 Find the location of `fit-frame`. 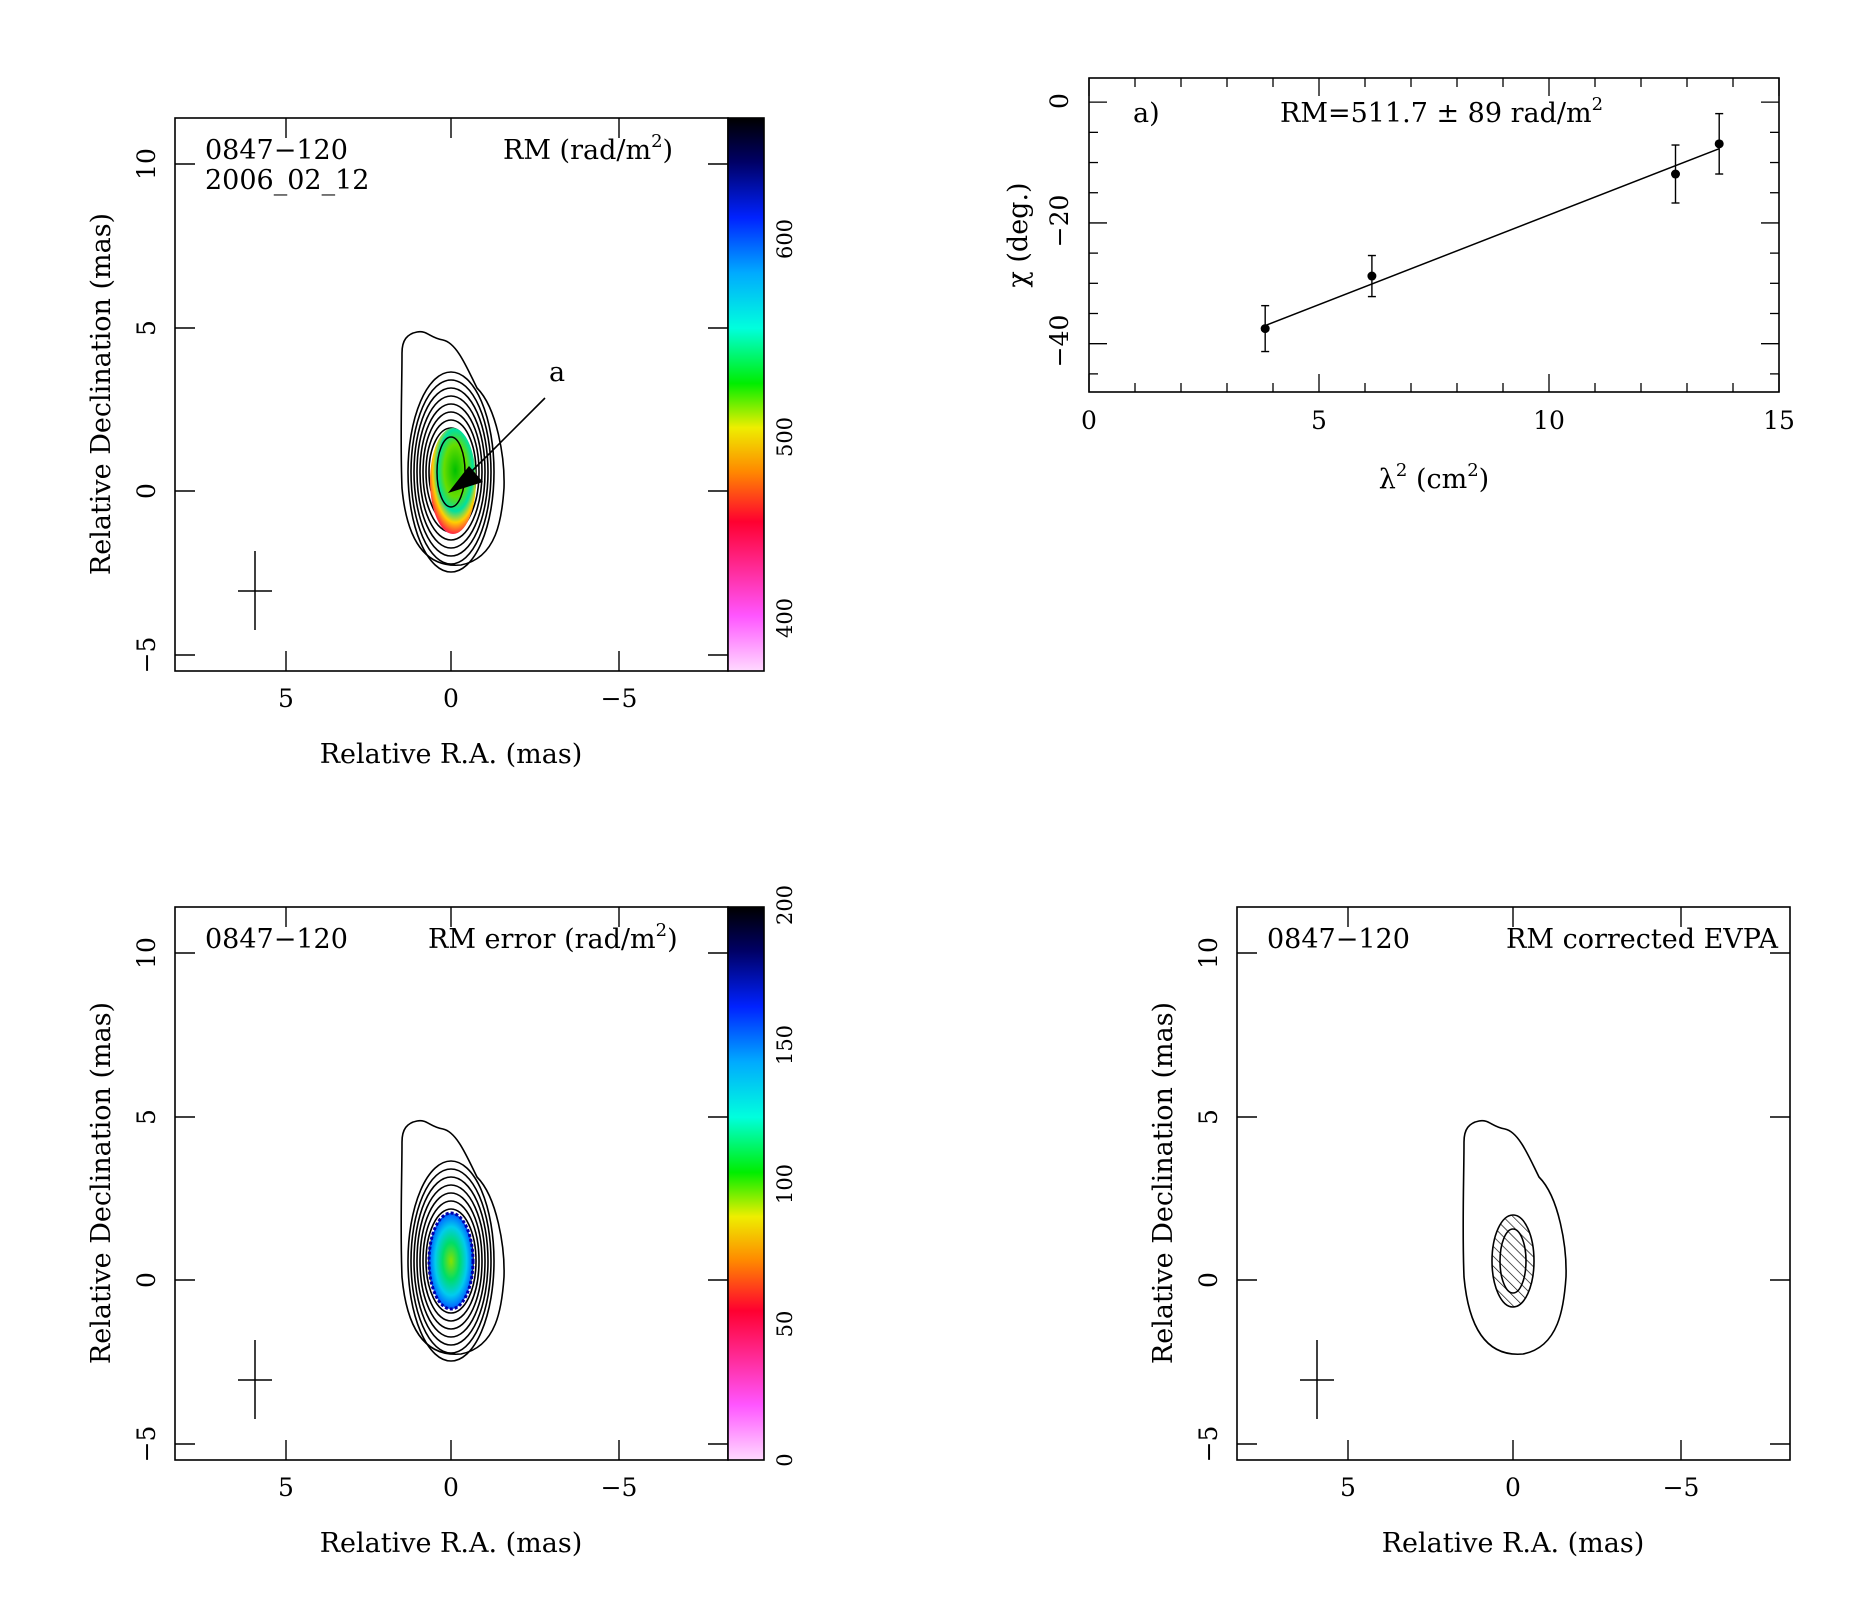

fit-frame is located at coordinates (1434, 235).